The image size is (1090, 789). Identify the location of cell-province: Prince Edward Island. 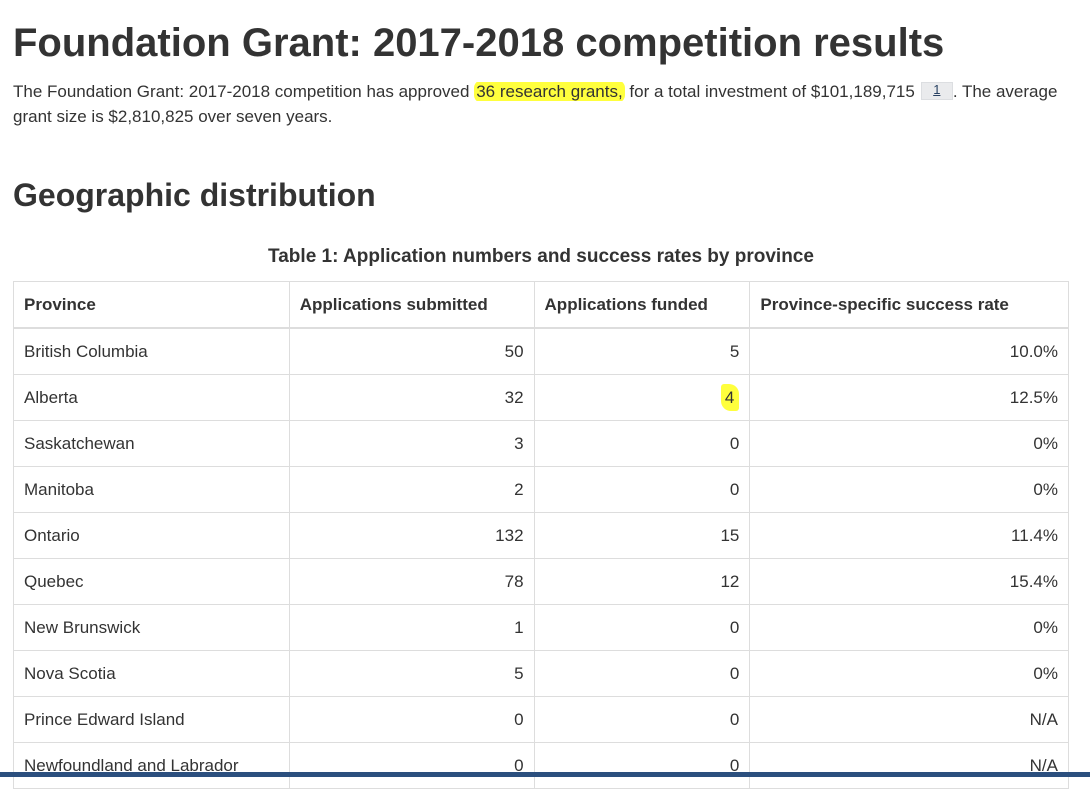
(151, 719).